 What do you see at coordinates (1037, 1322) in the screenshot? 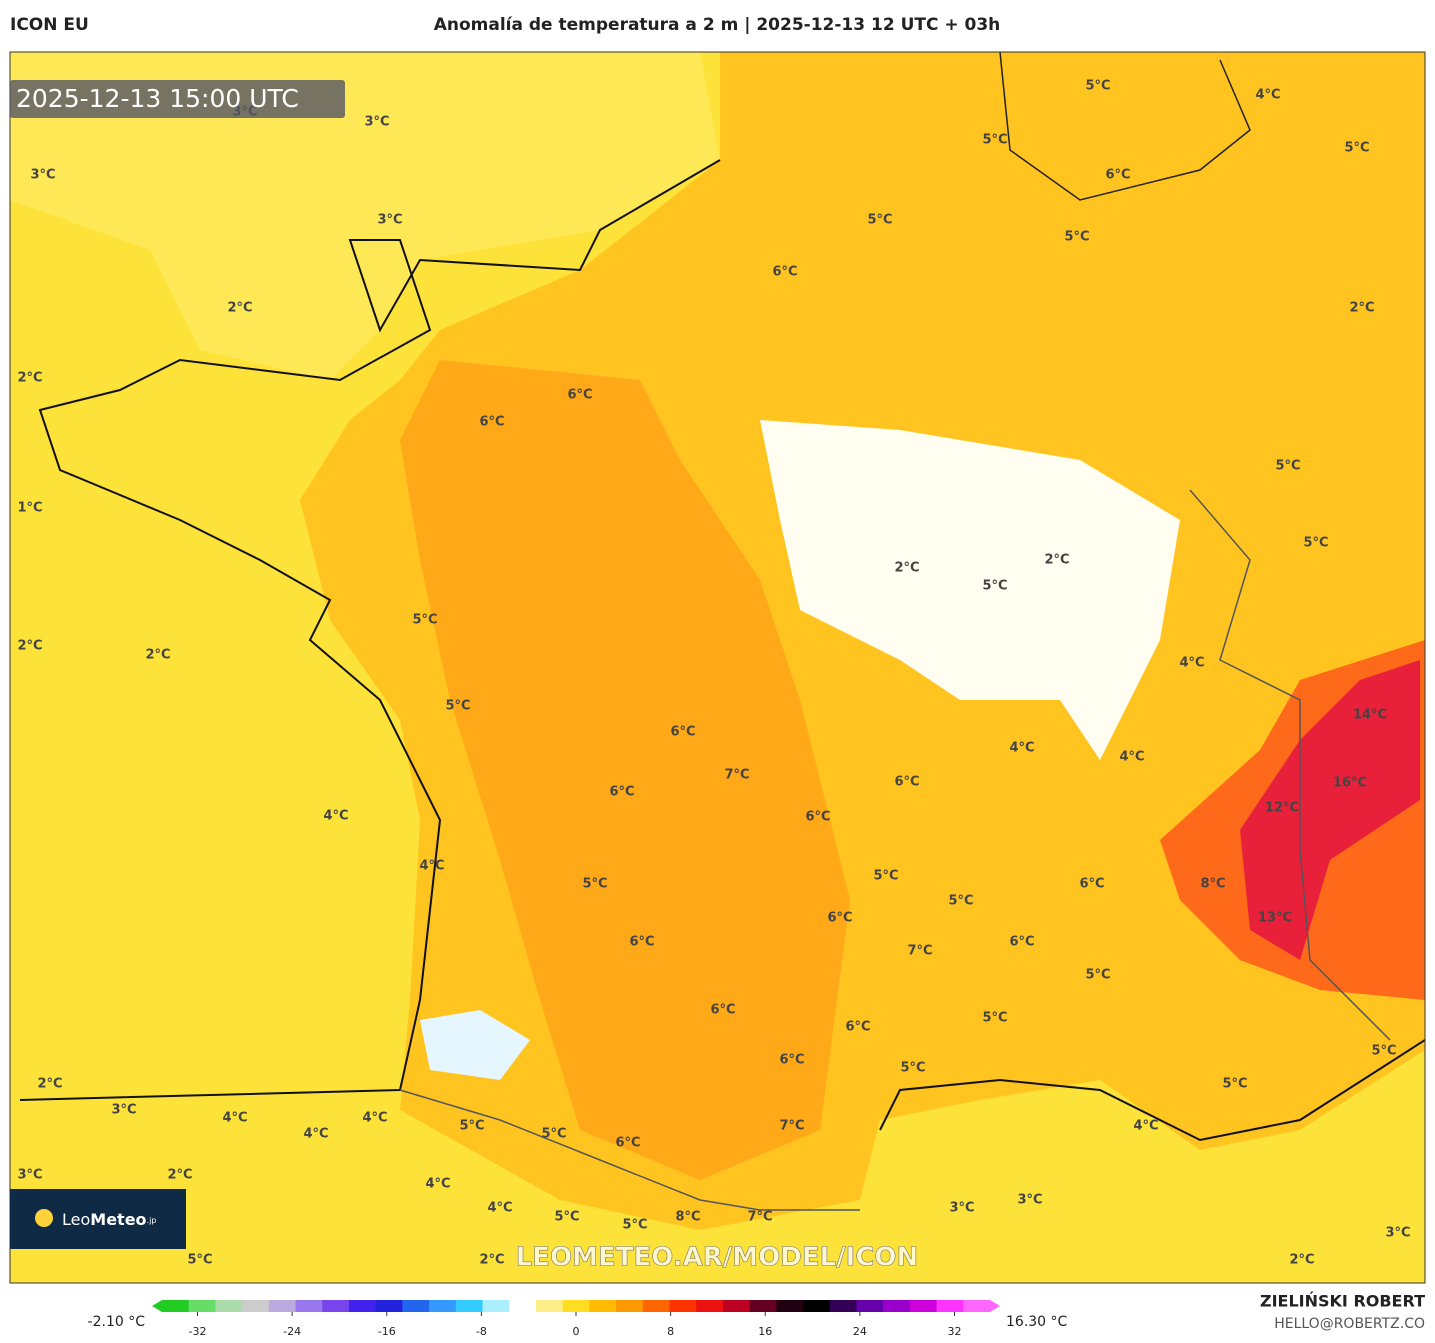
I see `colorbar-max: 16.30 °C` at bounding box center [1037, 1322].